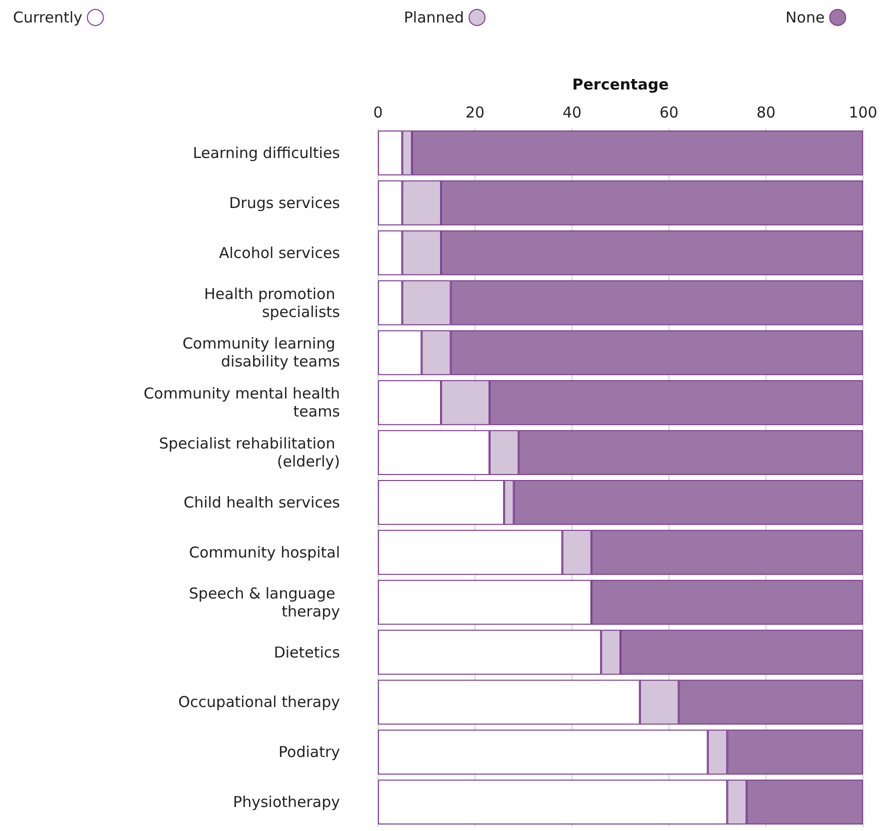  What do you see at coordinates (766, 113) in the screenshot?
I see `x-tick-label: 80` at bounding box center [766, 113].